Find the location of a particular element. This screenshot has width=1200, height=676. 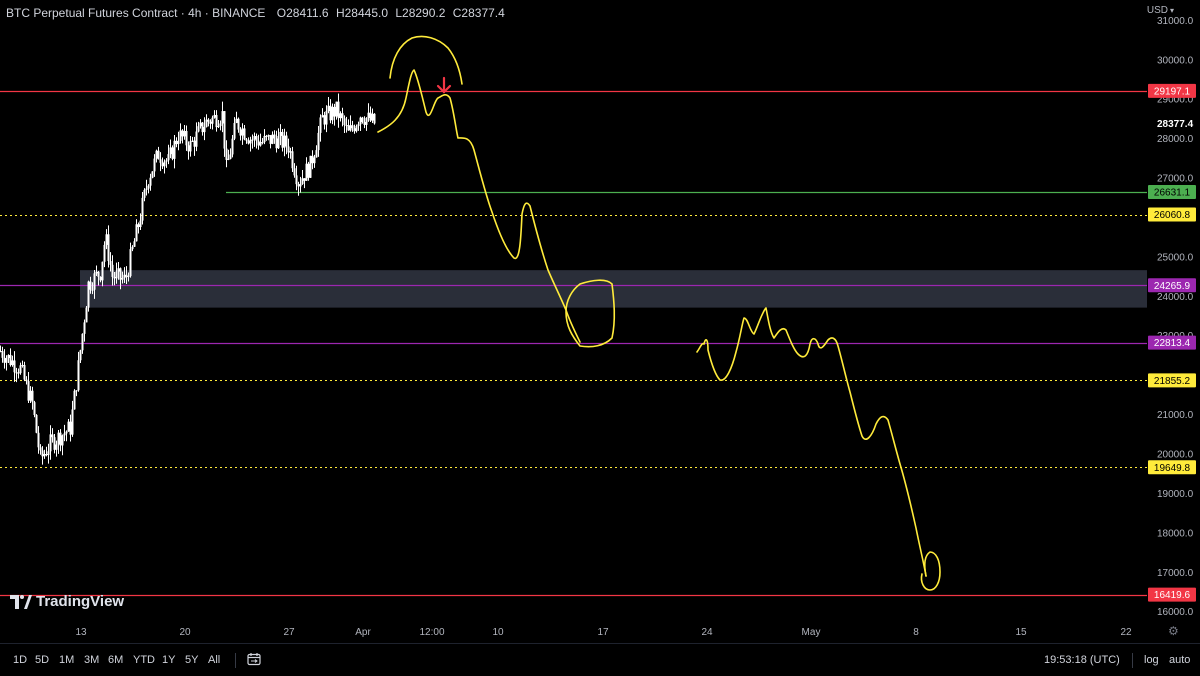

utc-clock: 19:53:18 (UTC) is located at coordinates (1082, 660).